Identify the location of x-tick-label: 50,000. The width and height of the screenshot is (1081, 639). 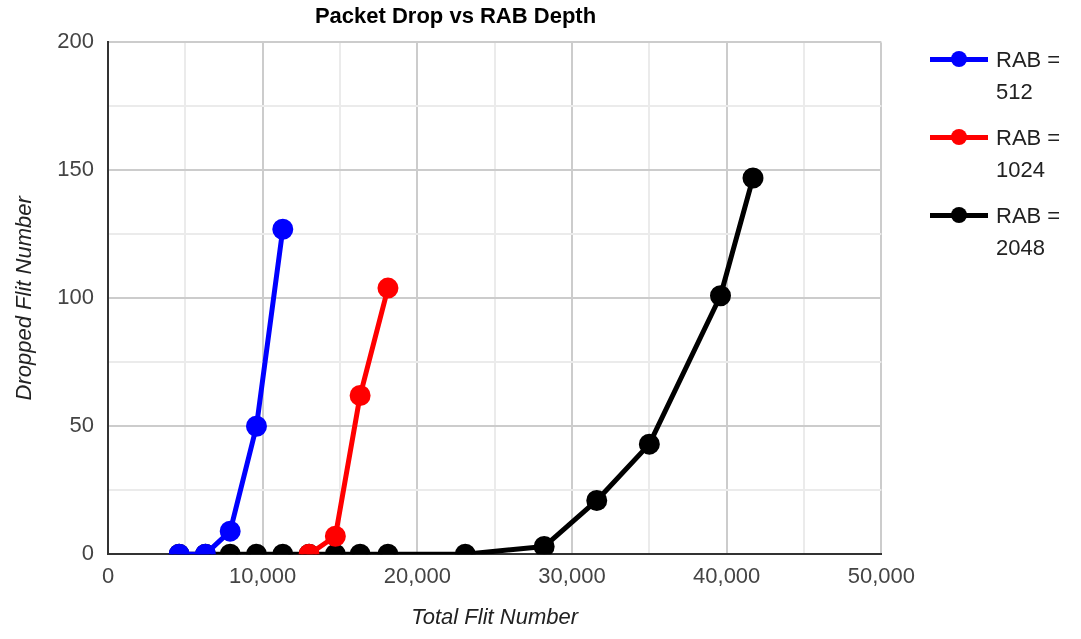
(881, 576).